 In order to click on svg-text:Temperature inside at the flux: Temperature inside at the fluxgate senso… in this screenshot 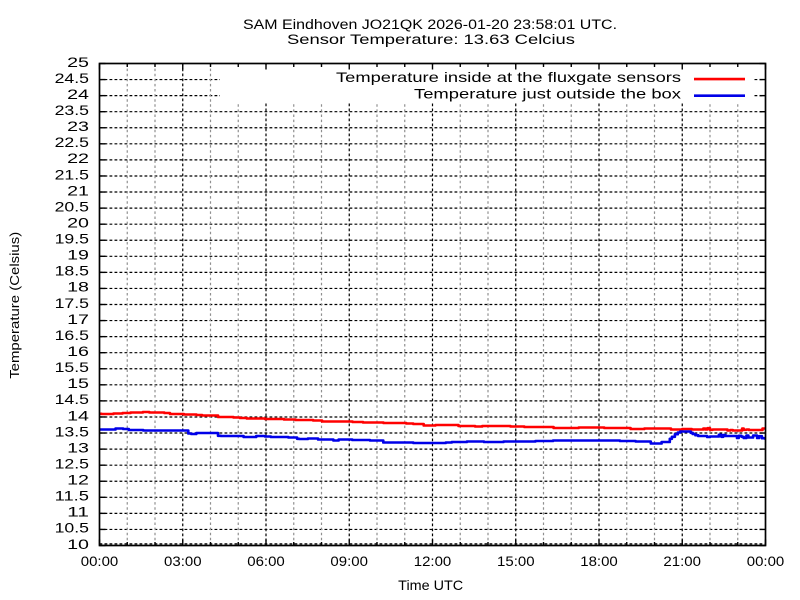, I will do `click(508, 77)`.